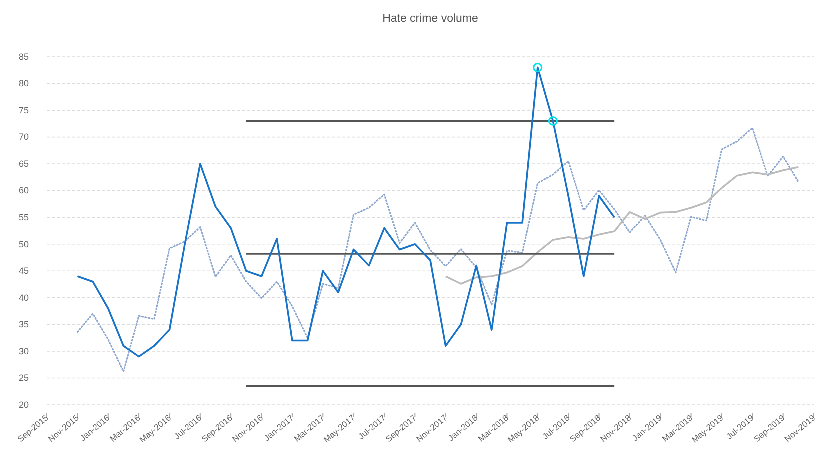 The image size is (825, 456). What do you see at coordinates (23, 271) in the screenshot?
I see `y-tick-label: 45` at bounding box center [23, 271].